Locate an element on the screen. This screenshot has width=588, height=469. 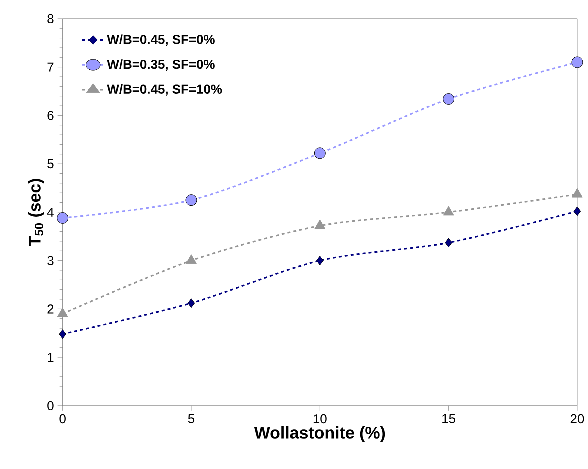
y-tick-label: 4 is located at coordinates (50, 213).